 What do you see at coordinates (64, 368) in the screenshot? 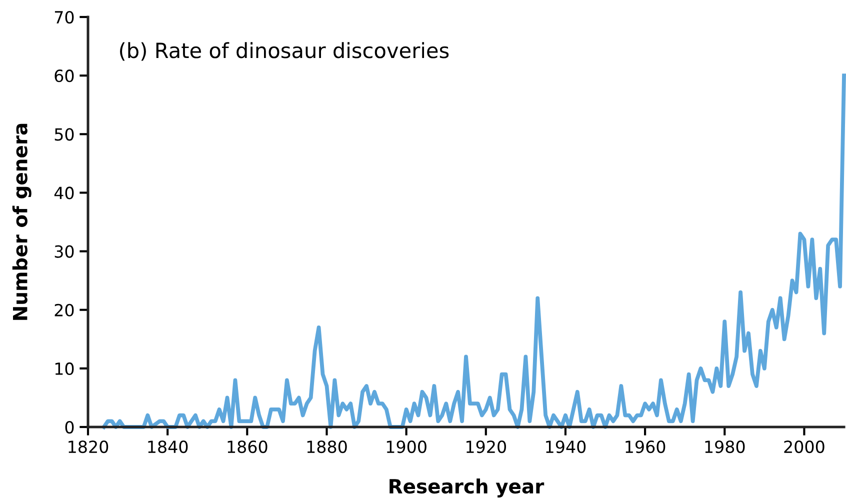
I see `y-tick-label: 10` at bounding box center [64, 368].